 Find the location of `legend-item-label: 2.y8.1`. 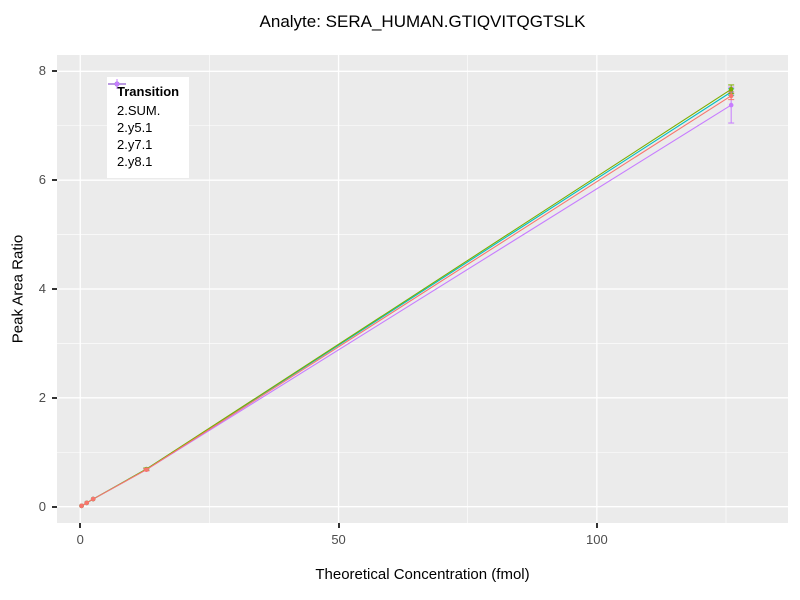

legend-item-label: 2.y8.1 is located at coordinates (135, 161).